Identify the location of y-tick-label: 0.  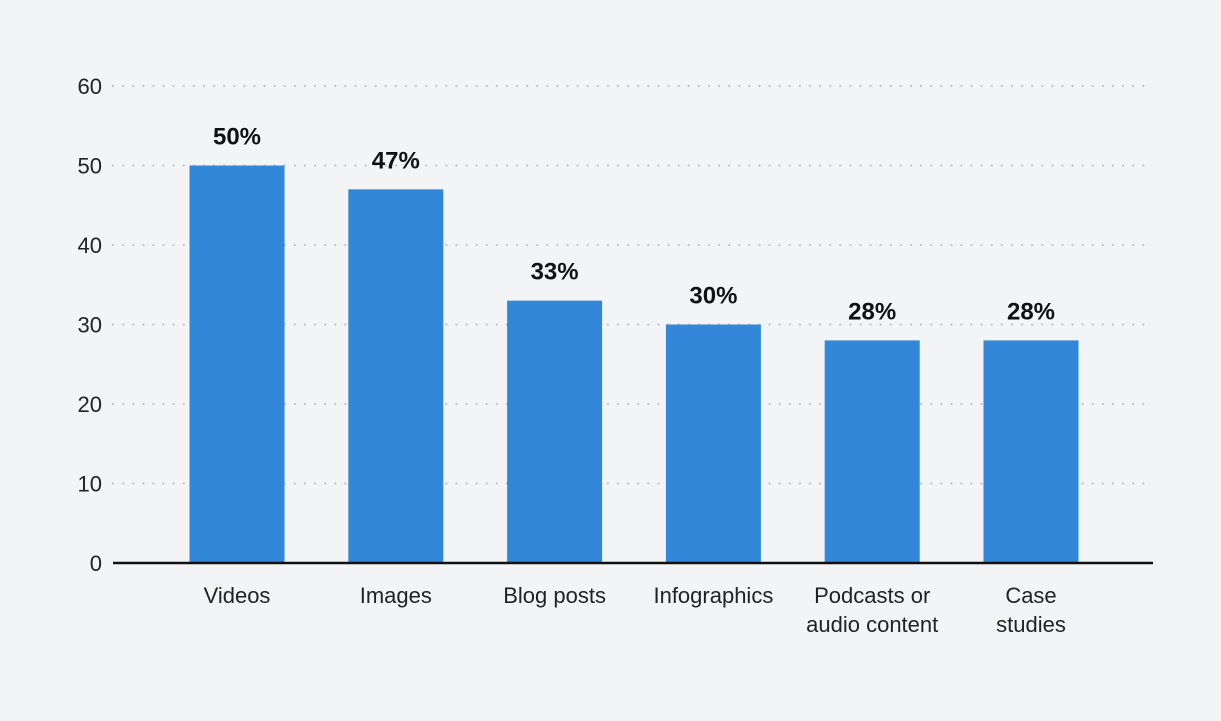
(96, 563).